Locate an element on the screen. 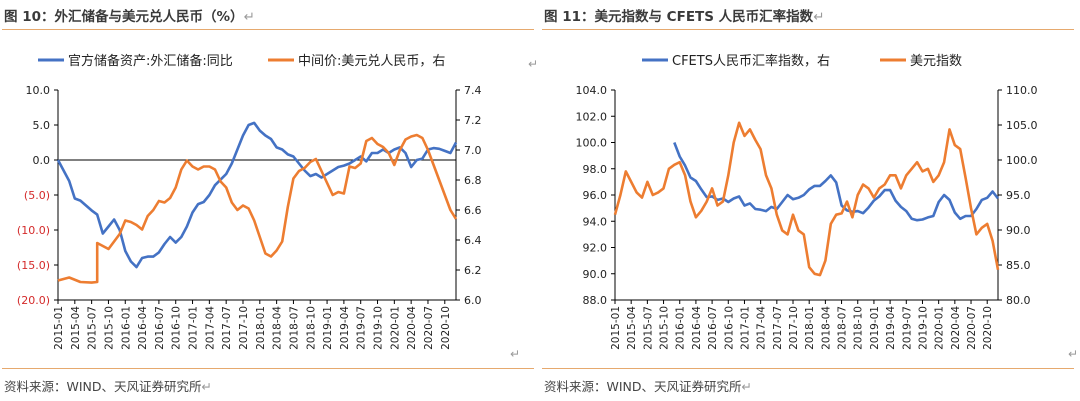  left-y-tick-label: 10.0 is located at coordinates (38, 90).